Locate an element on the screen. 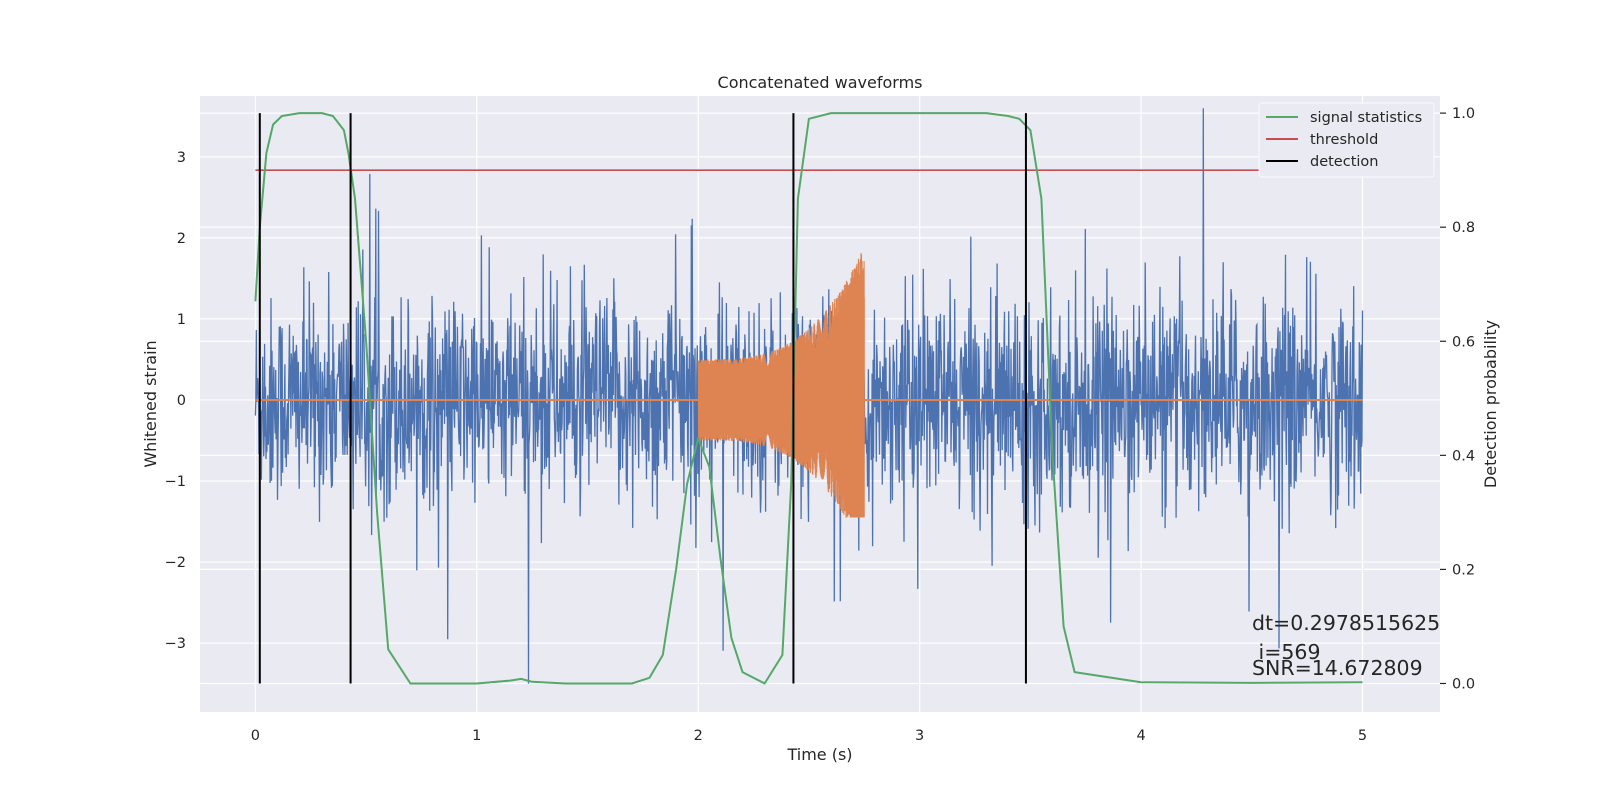 Image resolution: width=1600 pixels, height=800 pixels. x-tick-label: 2 is located at coordinates (698, 736).